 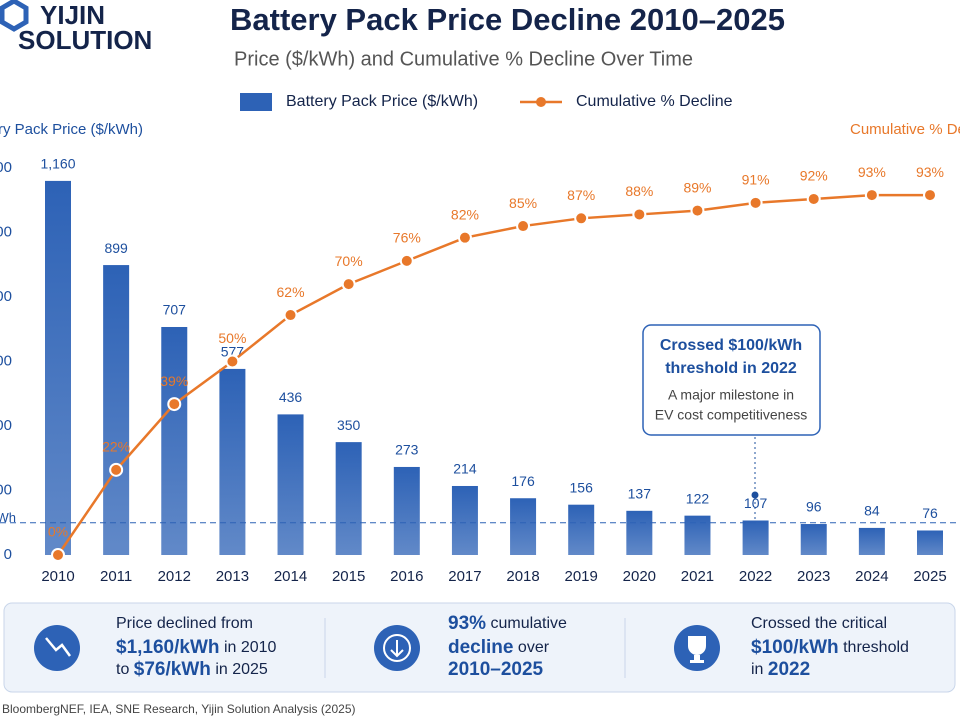 I want to click on line-value-label: 87%, so click(x=581, y=195).